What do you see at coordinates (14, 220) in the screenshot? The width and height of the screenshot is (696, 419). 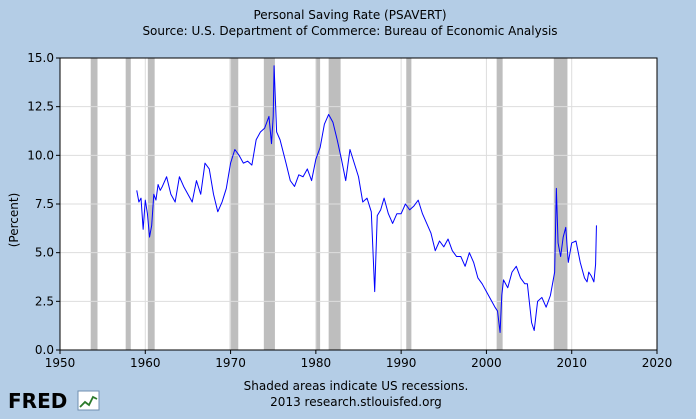 I see `y-axis-label: (Percent)` at bounding box center [14, 220].